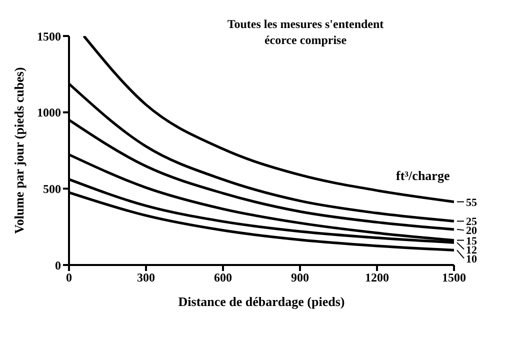  Describe the element at coordinates (69, 277) in the screenshot. I see `x-tick-label: 0` at that location.